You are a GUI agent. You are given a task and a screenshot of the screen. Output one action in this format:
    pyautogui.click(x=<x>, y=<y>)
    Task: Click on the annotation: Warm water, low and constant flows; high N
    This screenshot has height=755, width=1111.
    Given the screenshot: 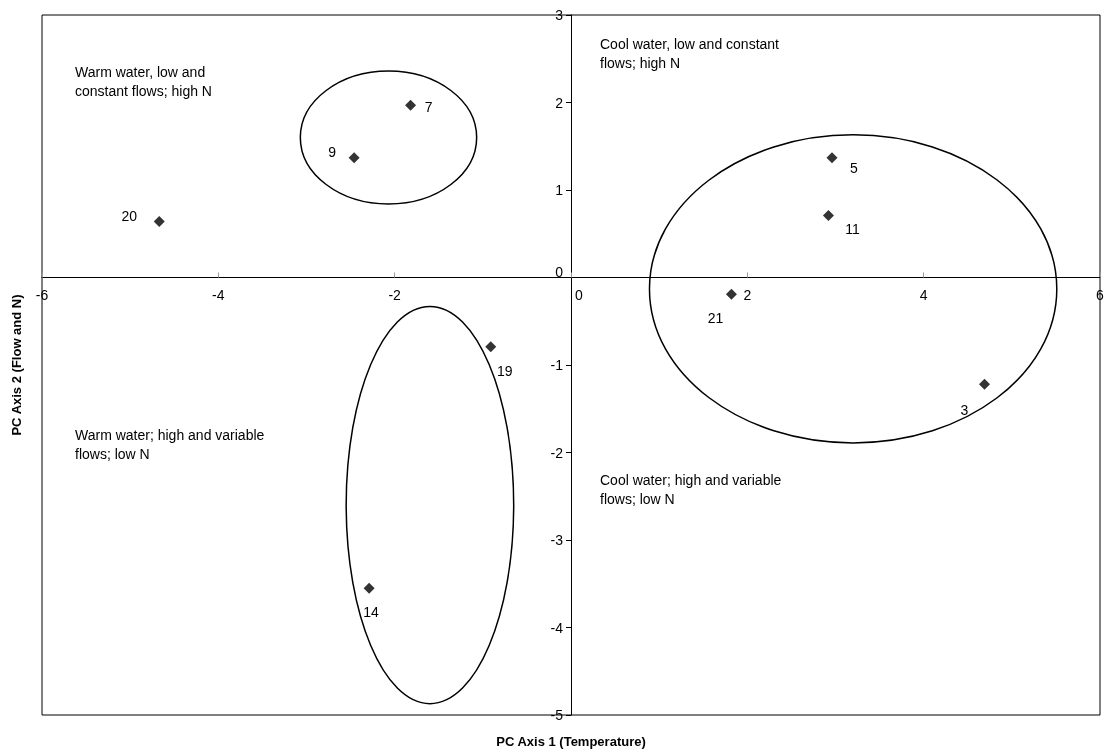 What is the action you would take?
    pyautogui.click(x=143, y=81)
    